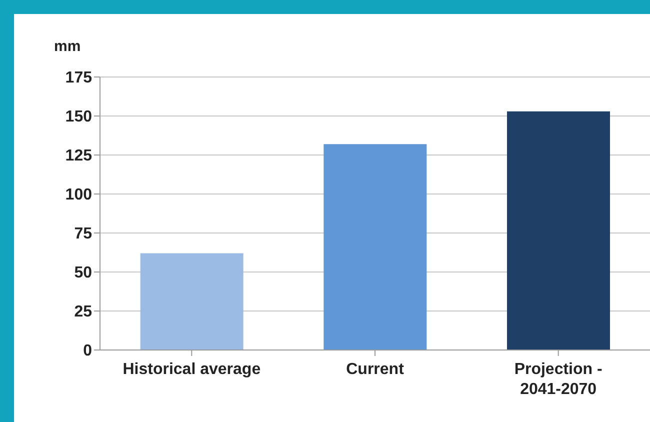 The image size is (650, 422). What do you see at coordinates (67, 46) in the screenshot?
I see `y-axis-title: mm` at bounding box center [67, 46].